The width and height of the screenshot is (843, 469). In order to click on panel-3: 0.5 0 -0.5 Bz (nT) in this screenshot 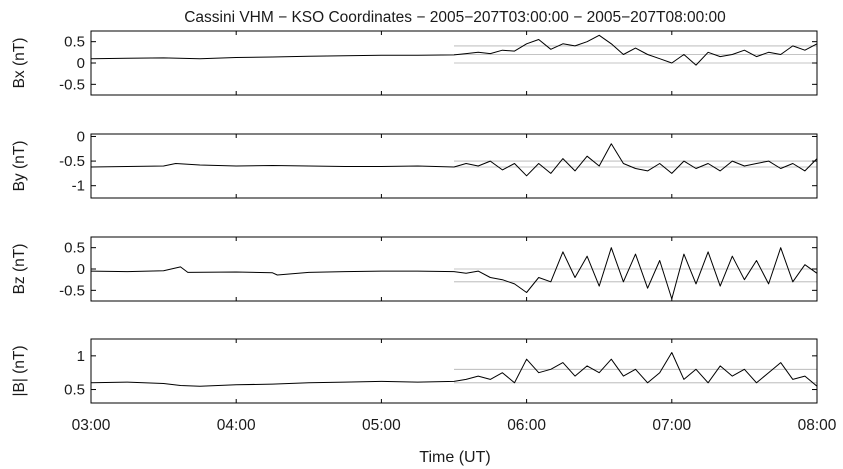, I will do `click(414, 269)`.